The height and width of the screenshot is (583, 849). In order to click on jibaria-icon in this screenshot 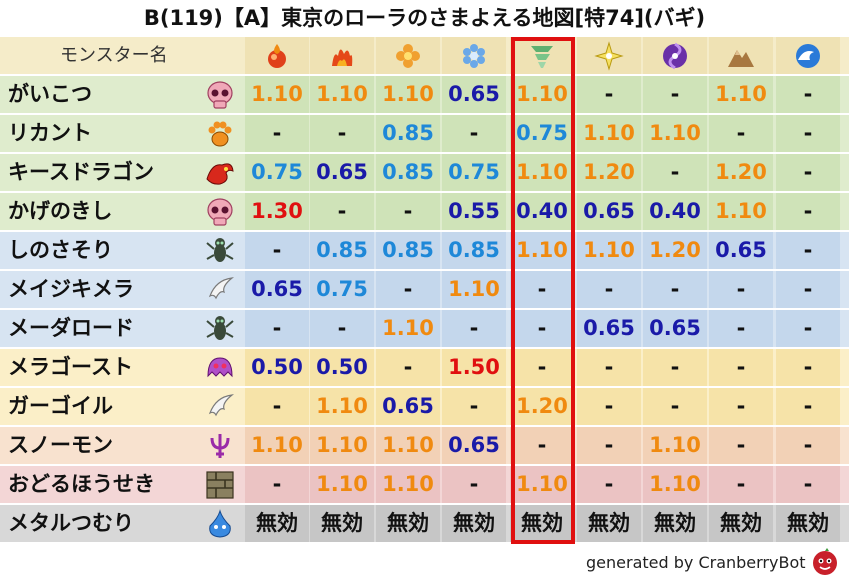, I will do `click(741, 58)`.